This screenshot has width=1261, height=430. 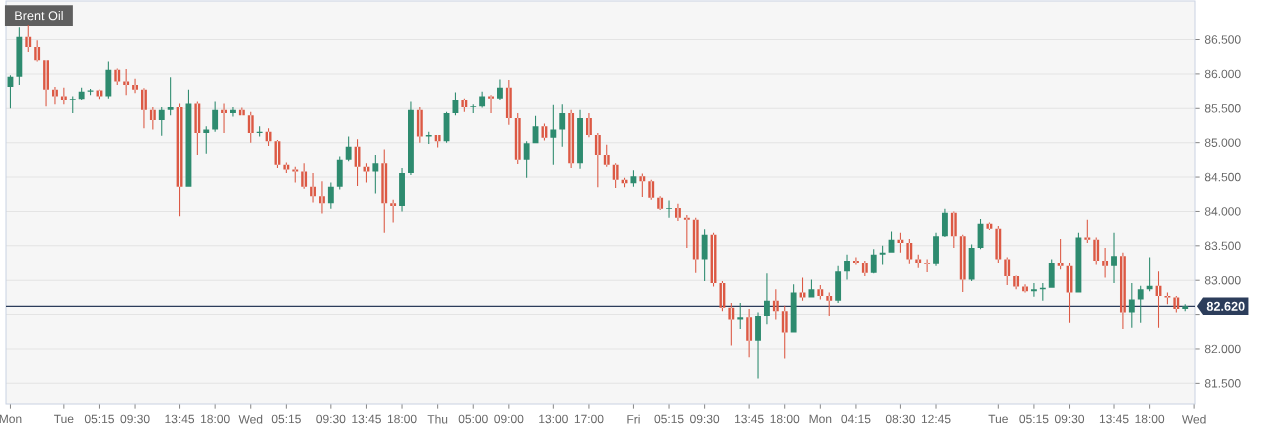 What do you see at coordinates (1222, 211) in the screenshot?
I see `y-tick-label: 84.000` at bounding box center [1222, 211].